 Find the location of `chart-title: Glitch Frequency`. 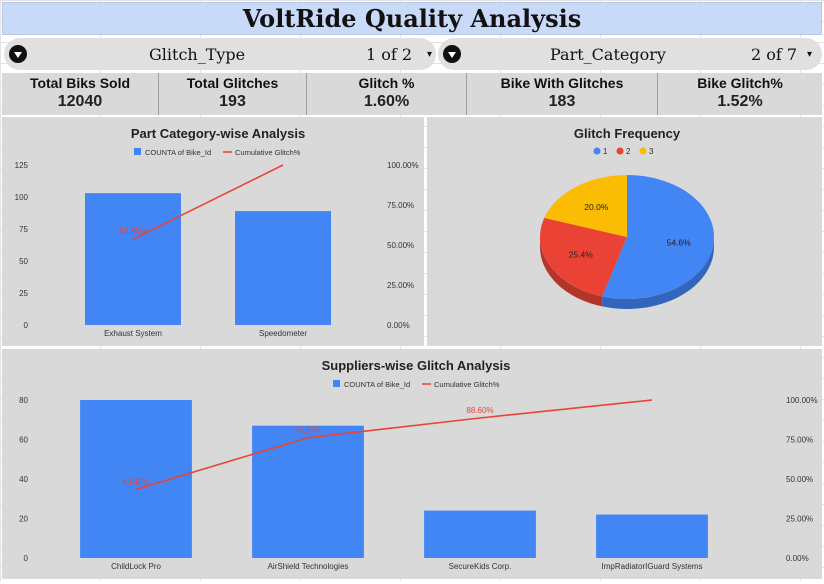

chart-title: Glitch Frequency is located at coordinates (627, 133).